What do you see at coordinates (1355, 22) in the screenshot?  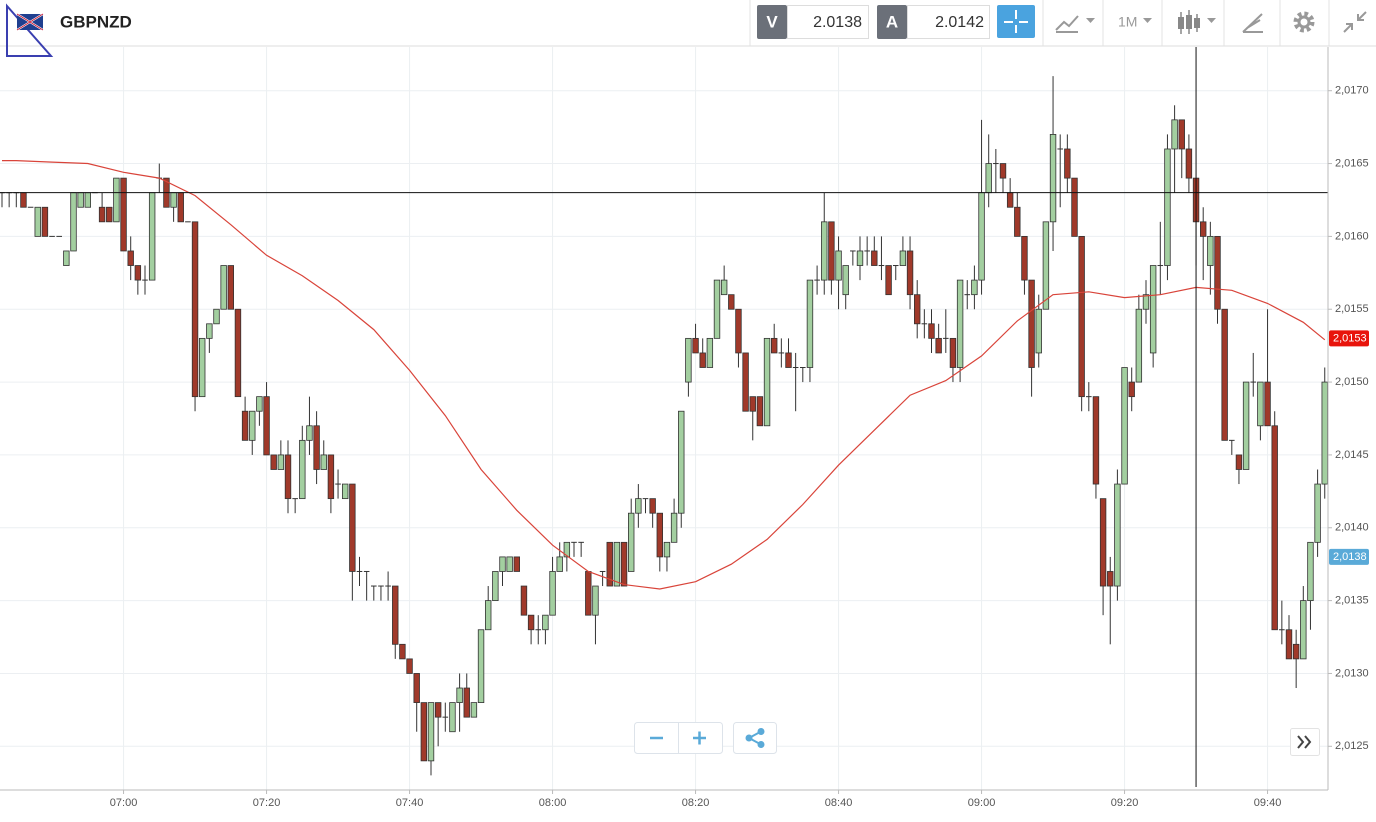 I see `collapse-icon` at bounding box center [1355, 22].